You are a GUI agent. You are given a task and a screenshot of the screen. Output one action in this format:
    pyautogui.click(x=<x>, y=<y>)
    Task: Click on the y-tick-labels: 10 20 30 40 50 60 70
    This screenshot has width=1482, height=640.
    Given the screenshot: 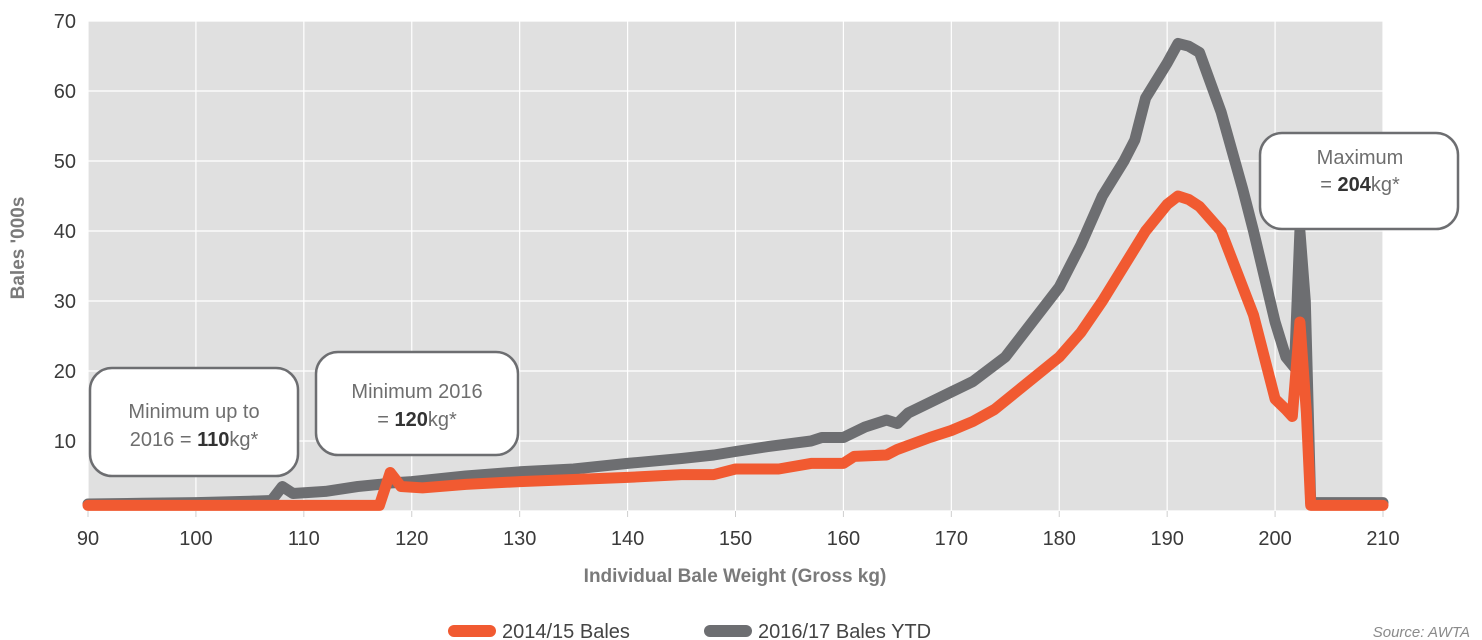 What is the action you would take?
    pyautogui.click(x=65, y=232)
    